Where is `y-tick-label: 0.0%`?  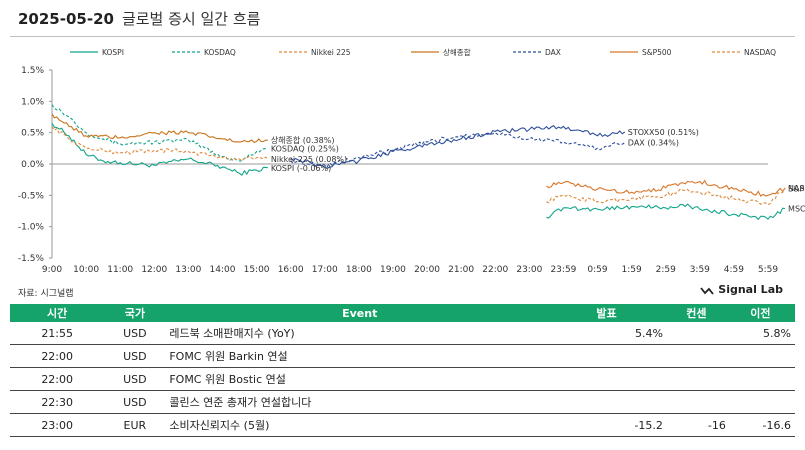
y-tick-label: 0.0% is located at coordinates (32, 165).